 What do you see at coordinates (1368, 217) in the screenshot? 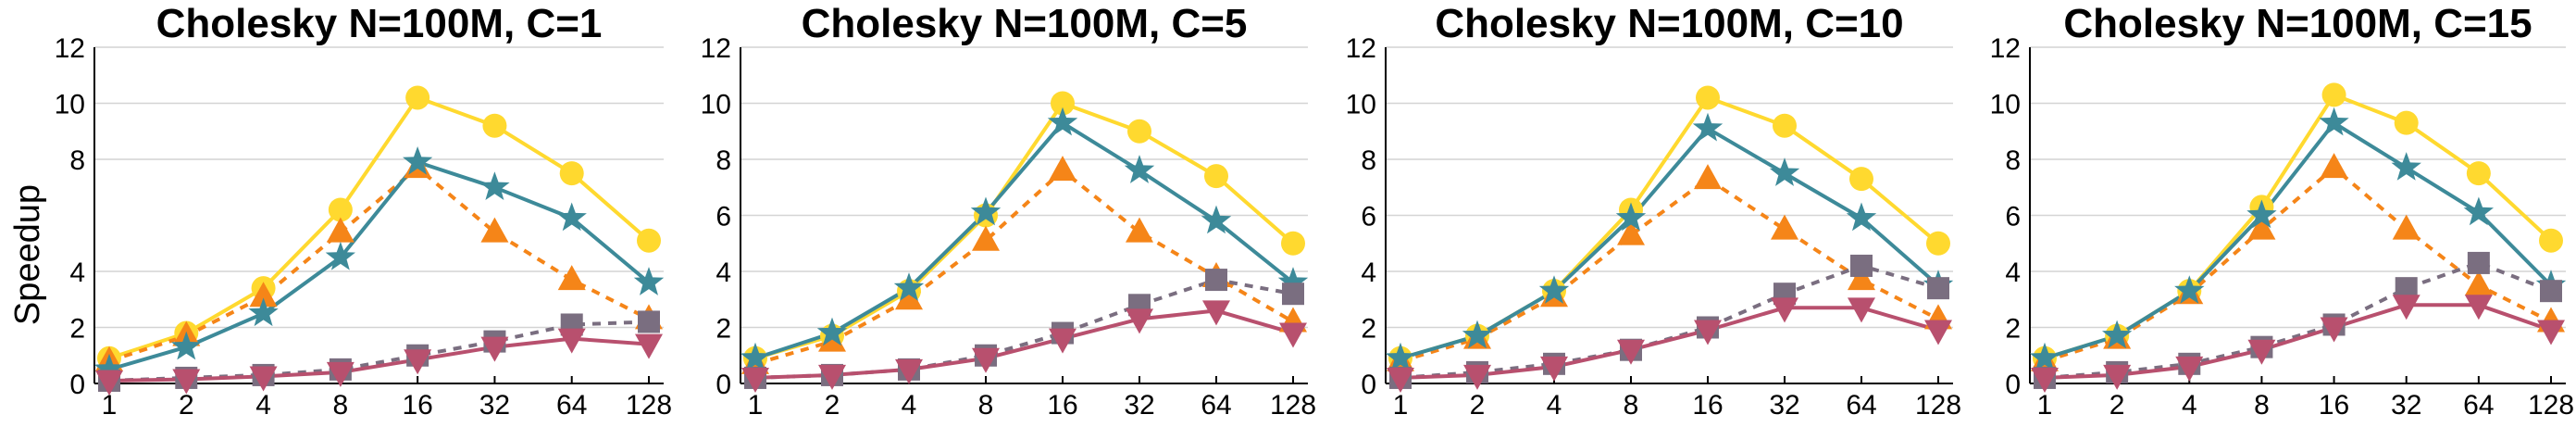
I see `y-tick-label: 6` at bounding box center [1368, 217].